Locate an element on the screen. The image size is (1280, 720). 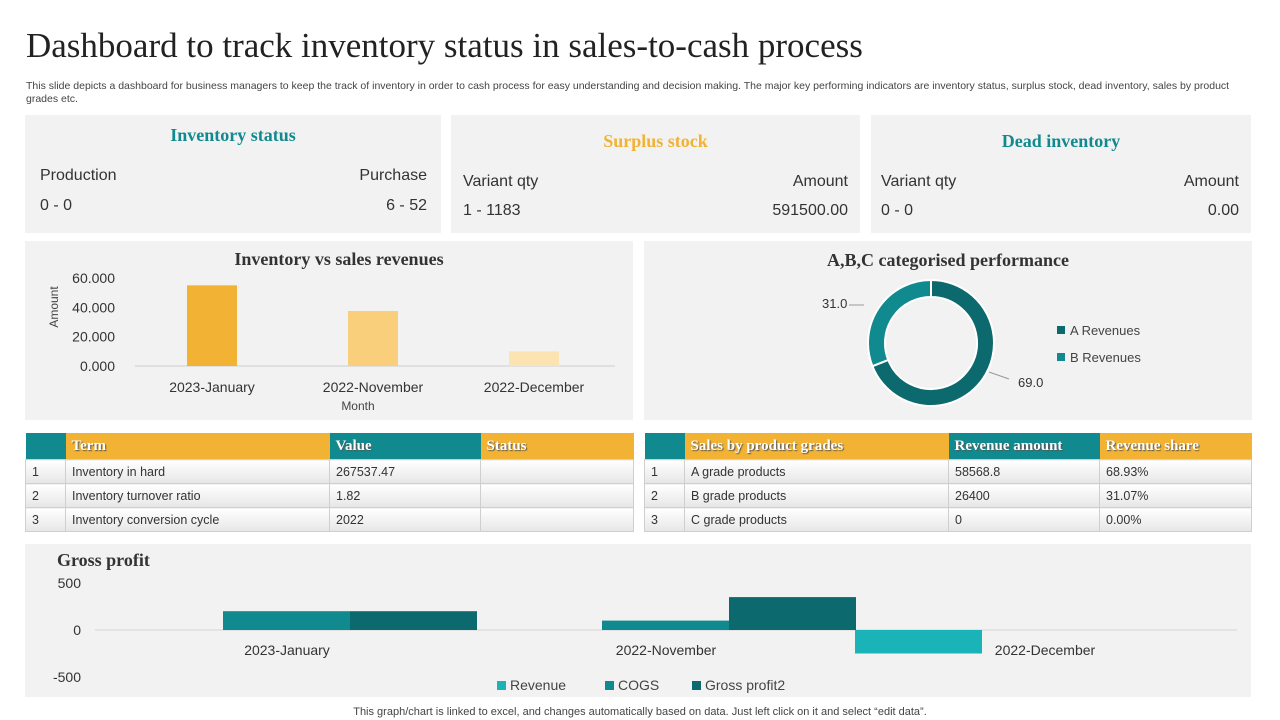
table-cell: 26400 is located at coordinates (1024, 495).